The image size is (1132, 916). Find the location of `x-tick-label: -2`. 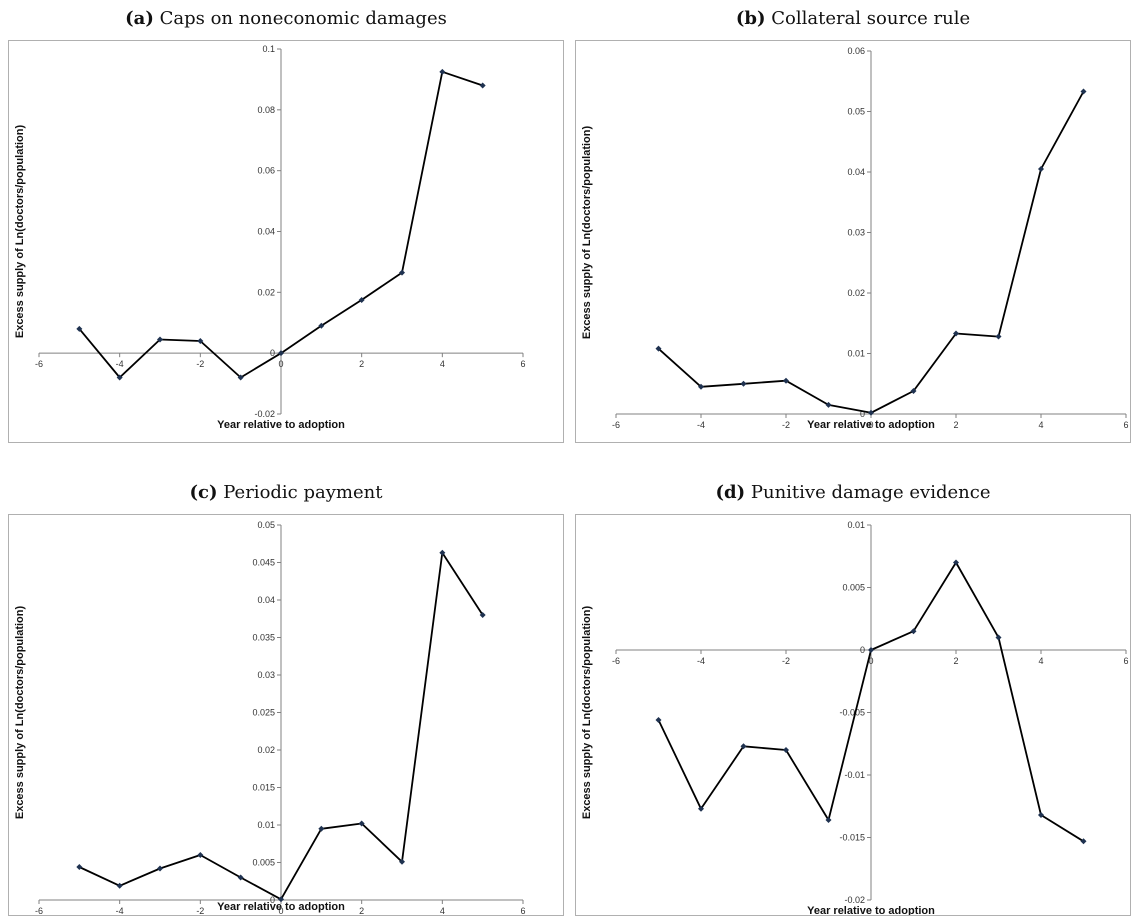

x-tick-label: -2 is located at coordinates (200, 910).